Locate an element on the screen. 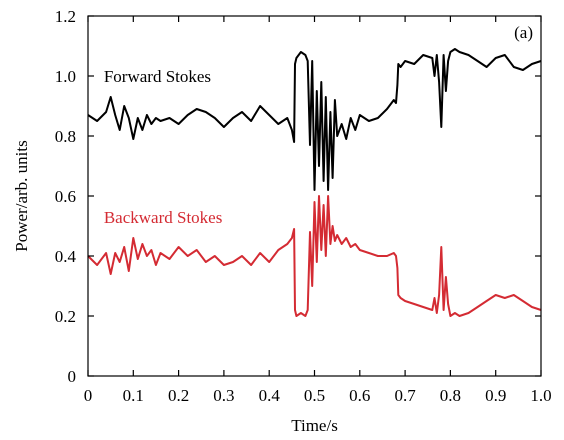  series-label-forward-stokes: Forward Stokes is located at coordinates (157, 76).